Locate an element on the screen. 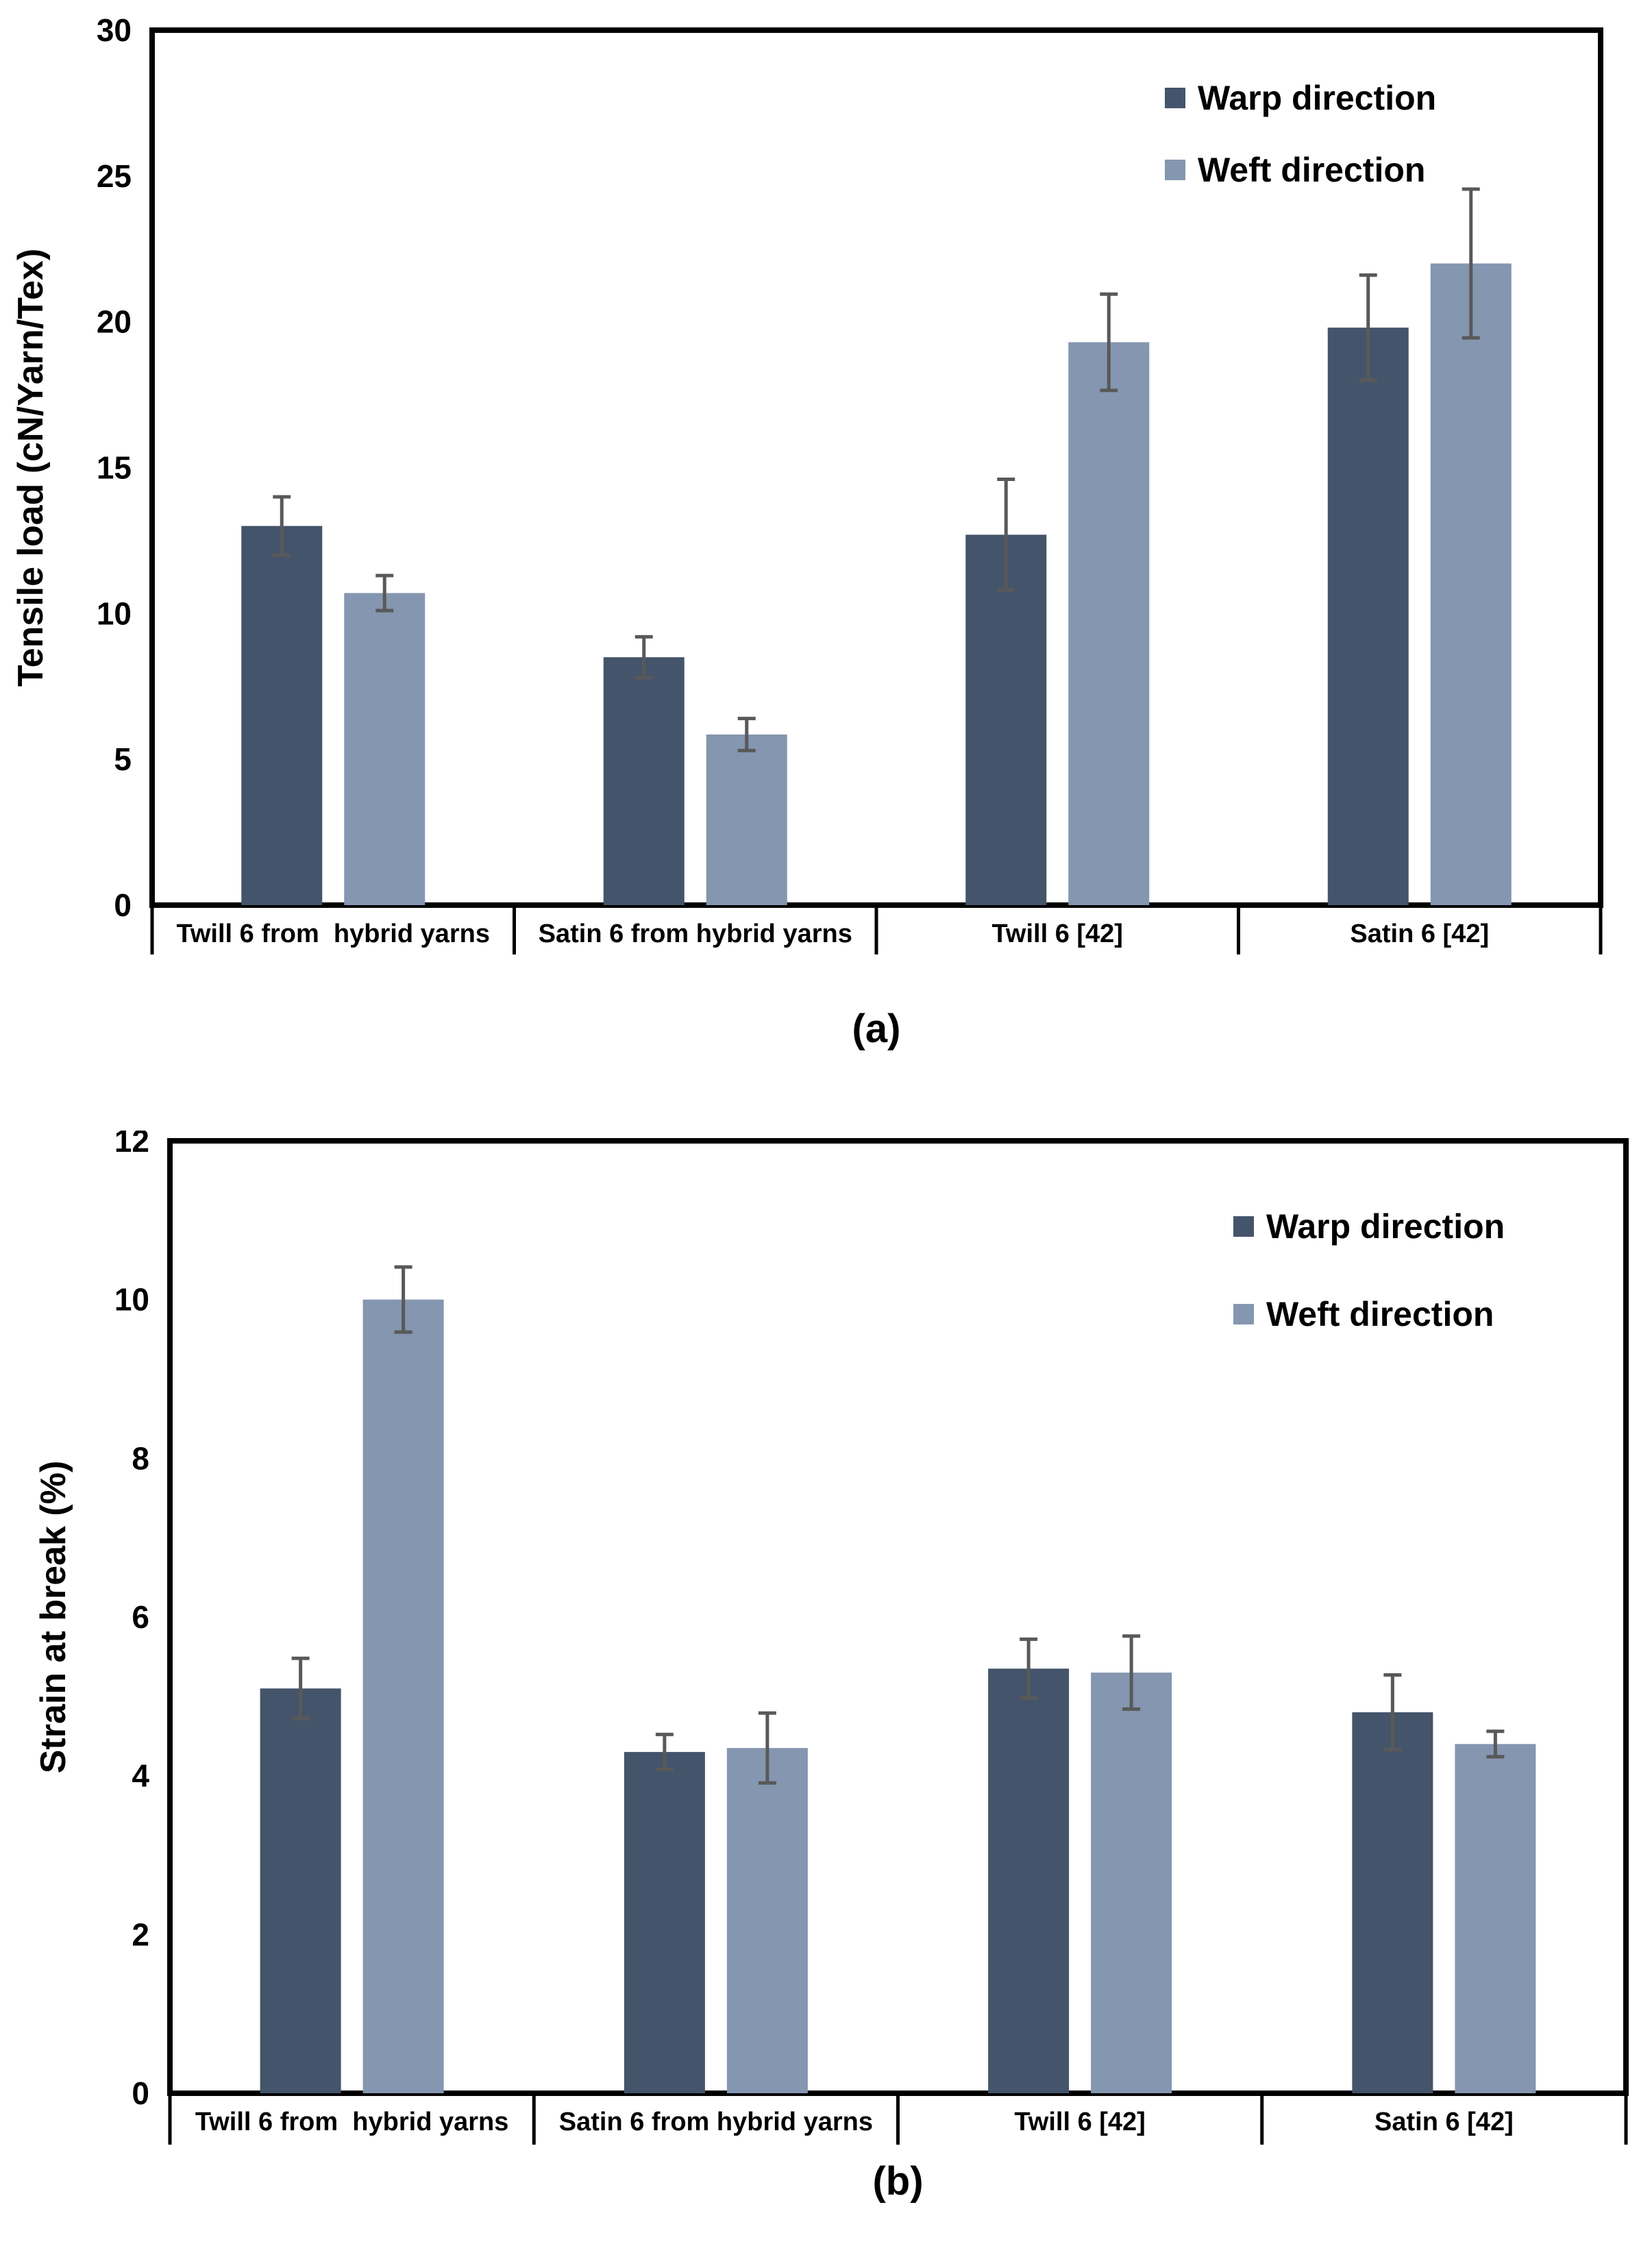 The width and height of the screenshot is (1652, 2257). y-tick-label: 20 is located at coordinates (114, 322).